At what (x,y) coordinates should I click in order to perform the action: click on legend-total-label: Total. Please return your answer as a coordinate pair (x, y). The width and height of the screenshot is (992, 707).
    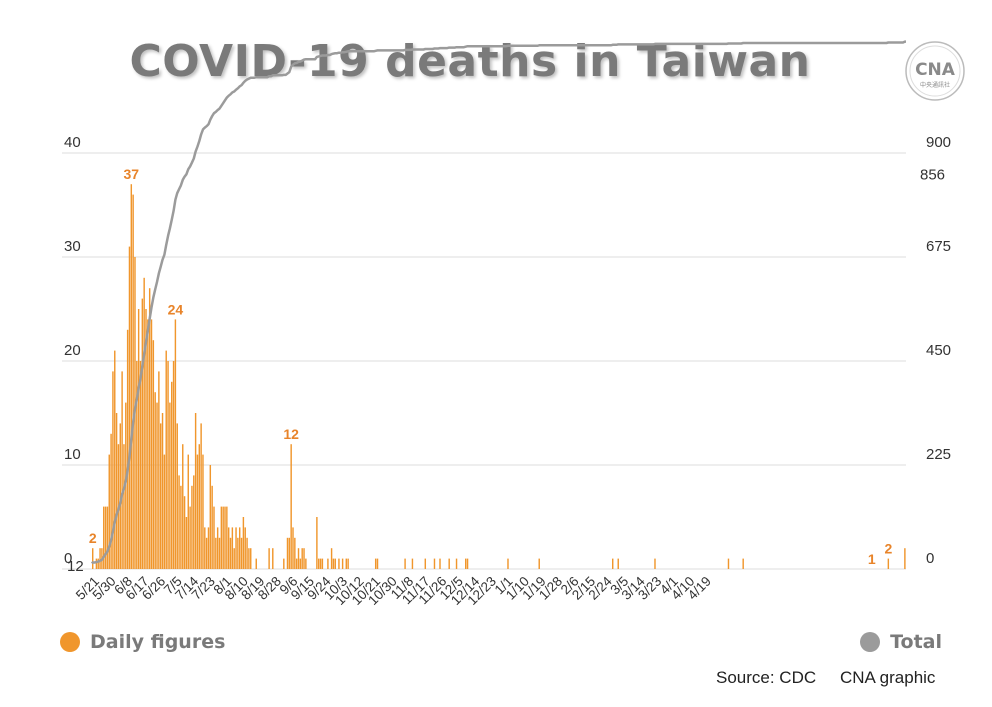
    Looking at the image, I should click on (916, 642).